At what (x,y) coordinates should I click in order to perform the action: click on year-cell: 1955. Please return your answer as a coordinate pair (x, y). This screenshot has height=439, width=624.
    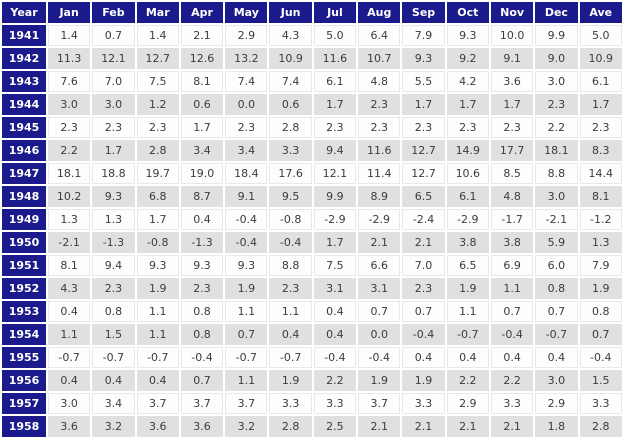
    Looking at the image, I should click on (24, 357).